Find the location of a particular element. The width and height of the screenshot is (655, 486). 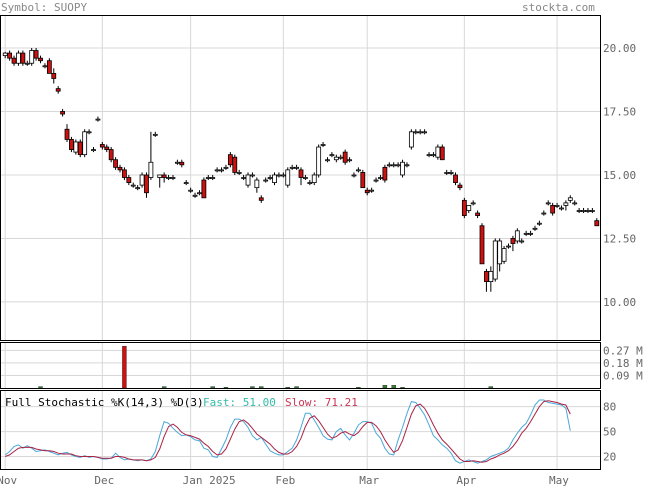

x-tick-label: Feb is located at coordinates (285, 480).